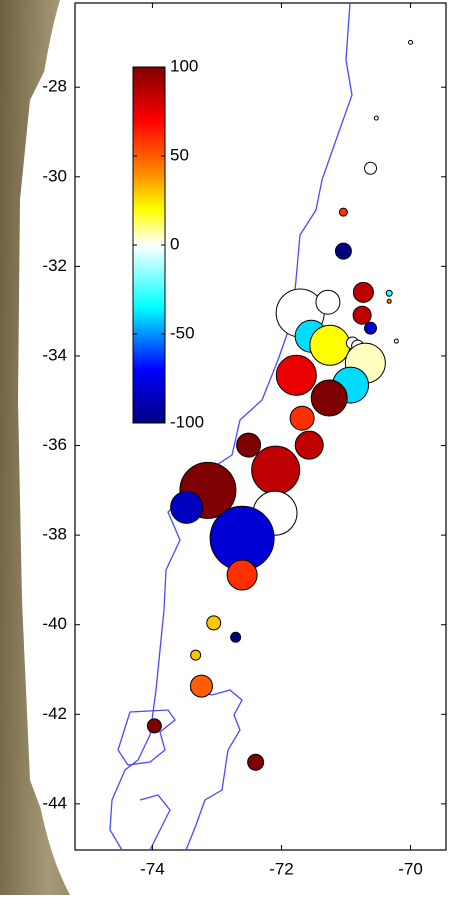  What do you see at coordinates (152, 868) in the screenshot?
I see `x-tick-label: -74` at bounding box center [152, 868].